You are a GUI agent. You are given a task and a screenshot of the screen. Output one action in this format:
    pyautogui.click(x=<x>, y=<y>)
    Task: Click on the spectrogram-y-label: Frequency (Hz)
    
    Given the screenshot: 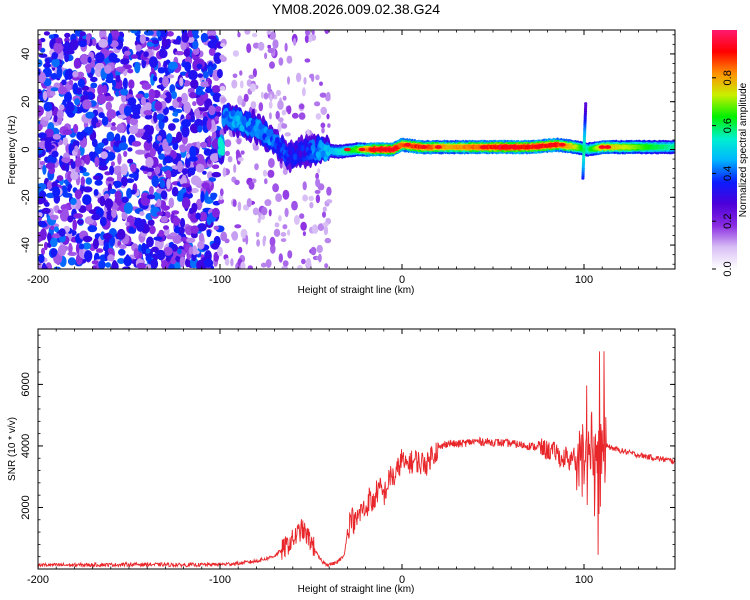 What is the action you would take?
    pyautogui.click(x=12, y=150)
    